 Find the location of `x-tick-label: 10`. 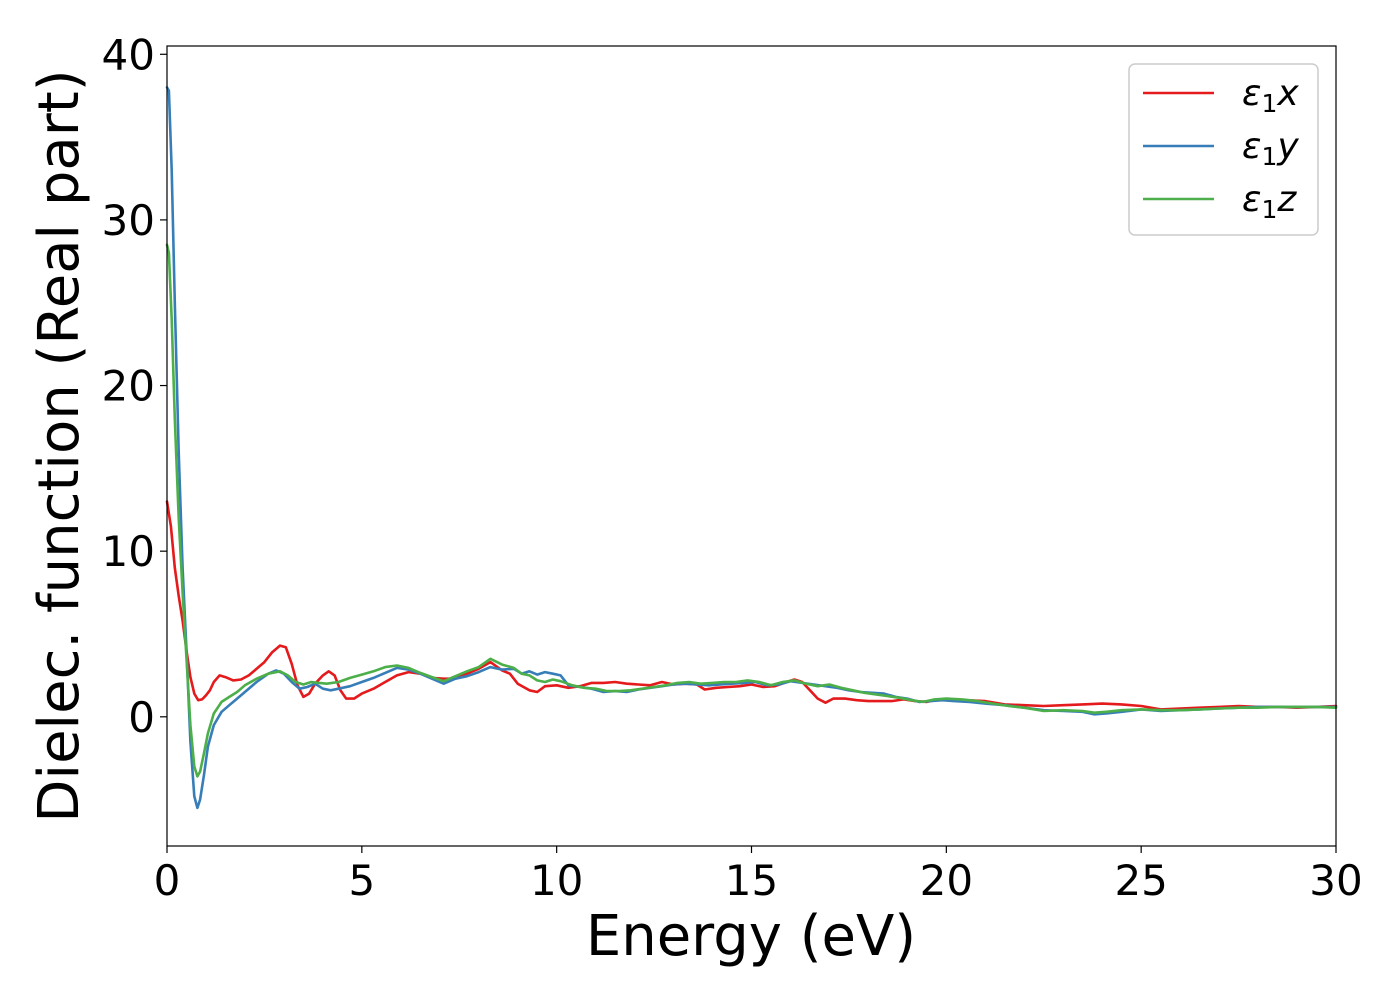

x-tick-label: 10 is located at coordinates (556, 880).